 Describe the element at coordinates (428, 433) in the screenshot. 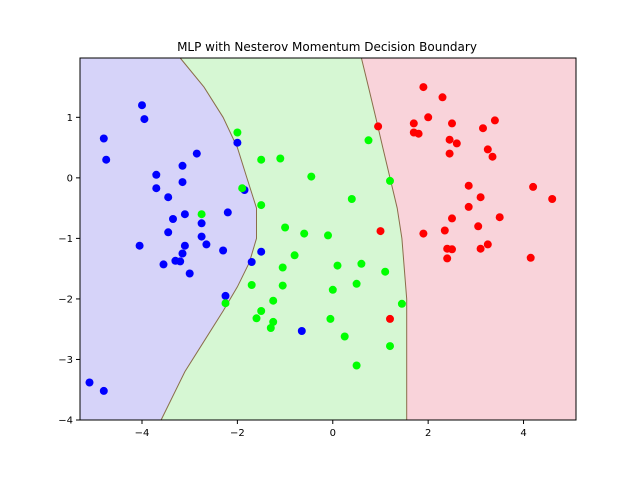

I see `x-tick-label: 2` at that location.